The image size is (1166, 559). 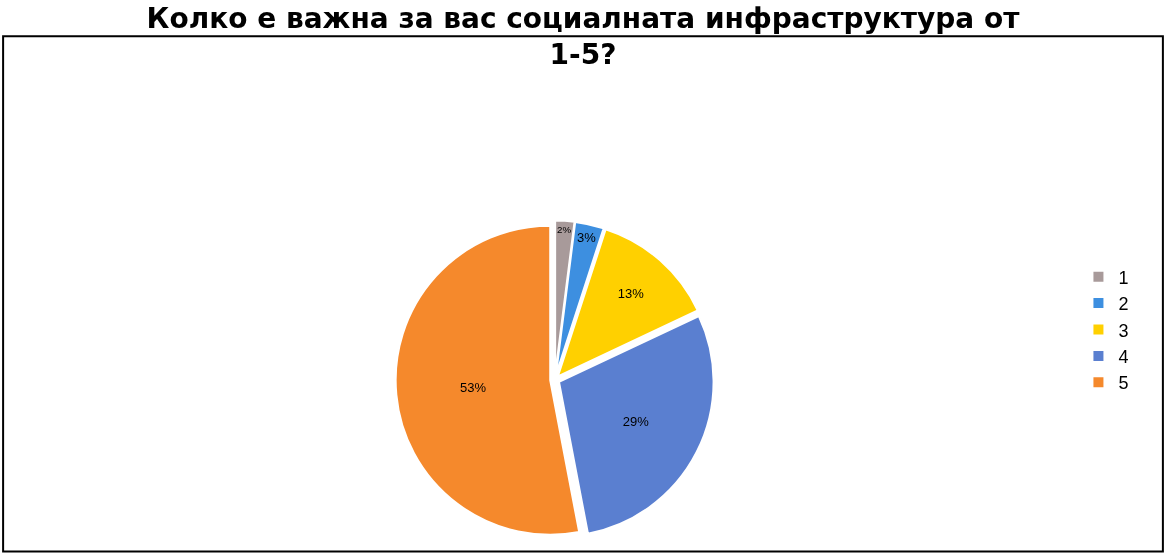 I want to click on data-label: 53%, so click(x=473, y=387).